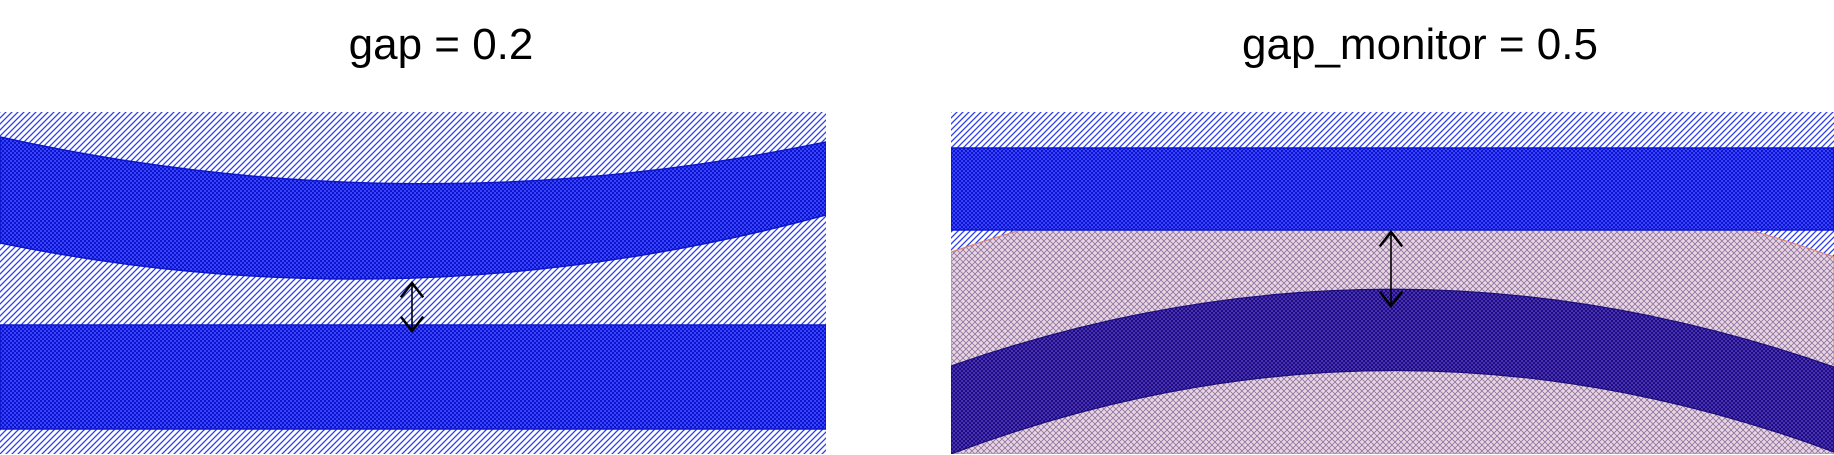 This screenshot has height=455, width=1834. Describe the element at coordinates (1392, 189) in the screenshot. I see `straight-waveguide` at that location.